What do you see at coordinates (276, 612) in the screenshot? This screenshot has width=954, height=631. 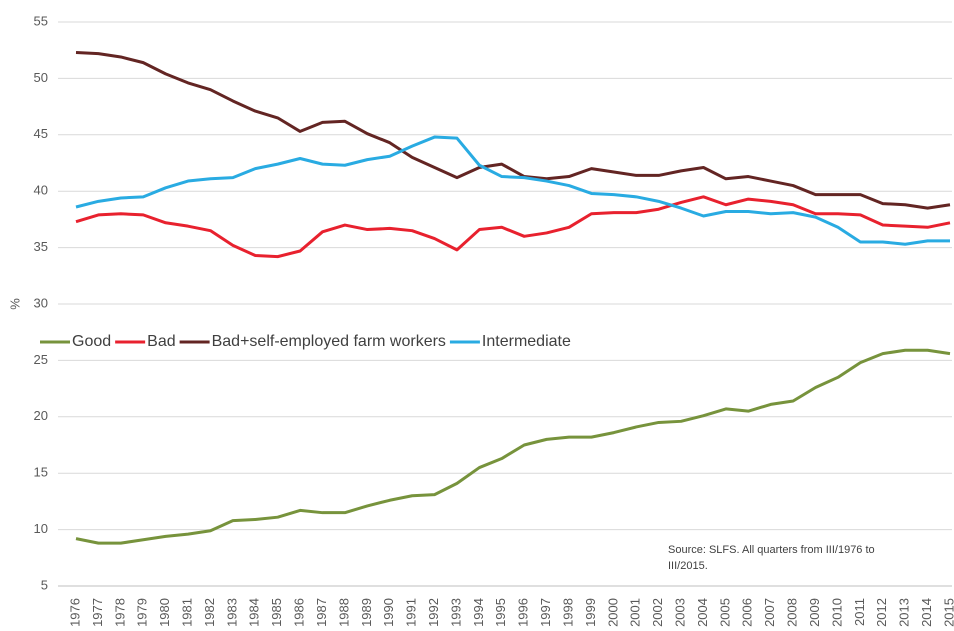 I see `x-tick-label: 1985` at bounding box center [276, 612].